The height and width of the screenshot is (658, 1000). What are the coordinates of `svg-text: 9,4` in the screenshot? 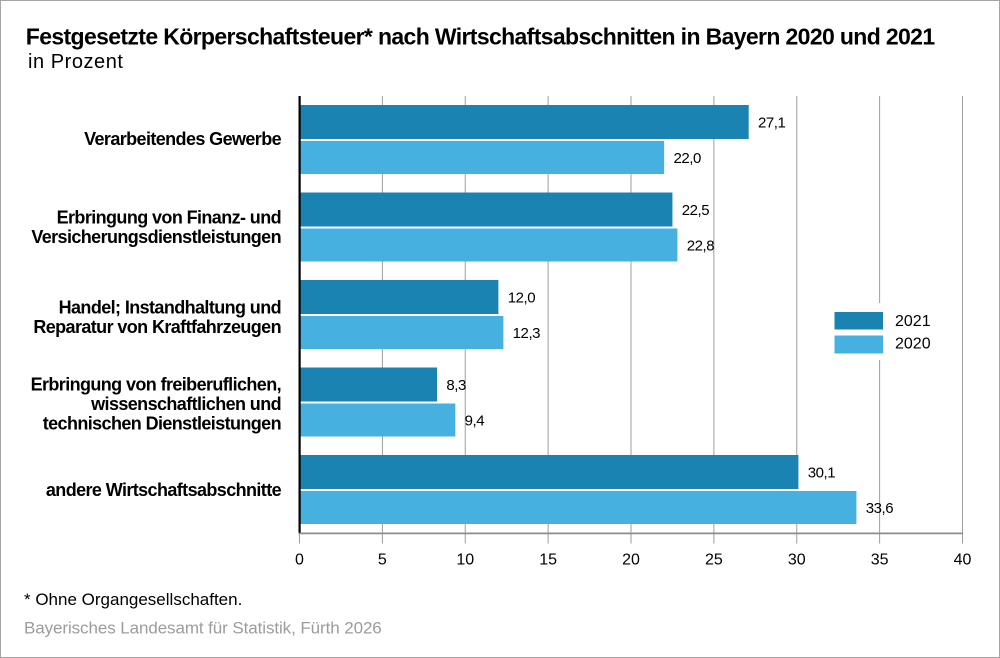 It's located at (475, 421).